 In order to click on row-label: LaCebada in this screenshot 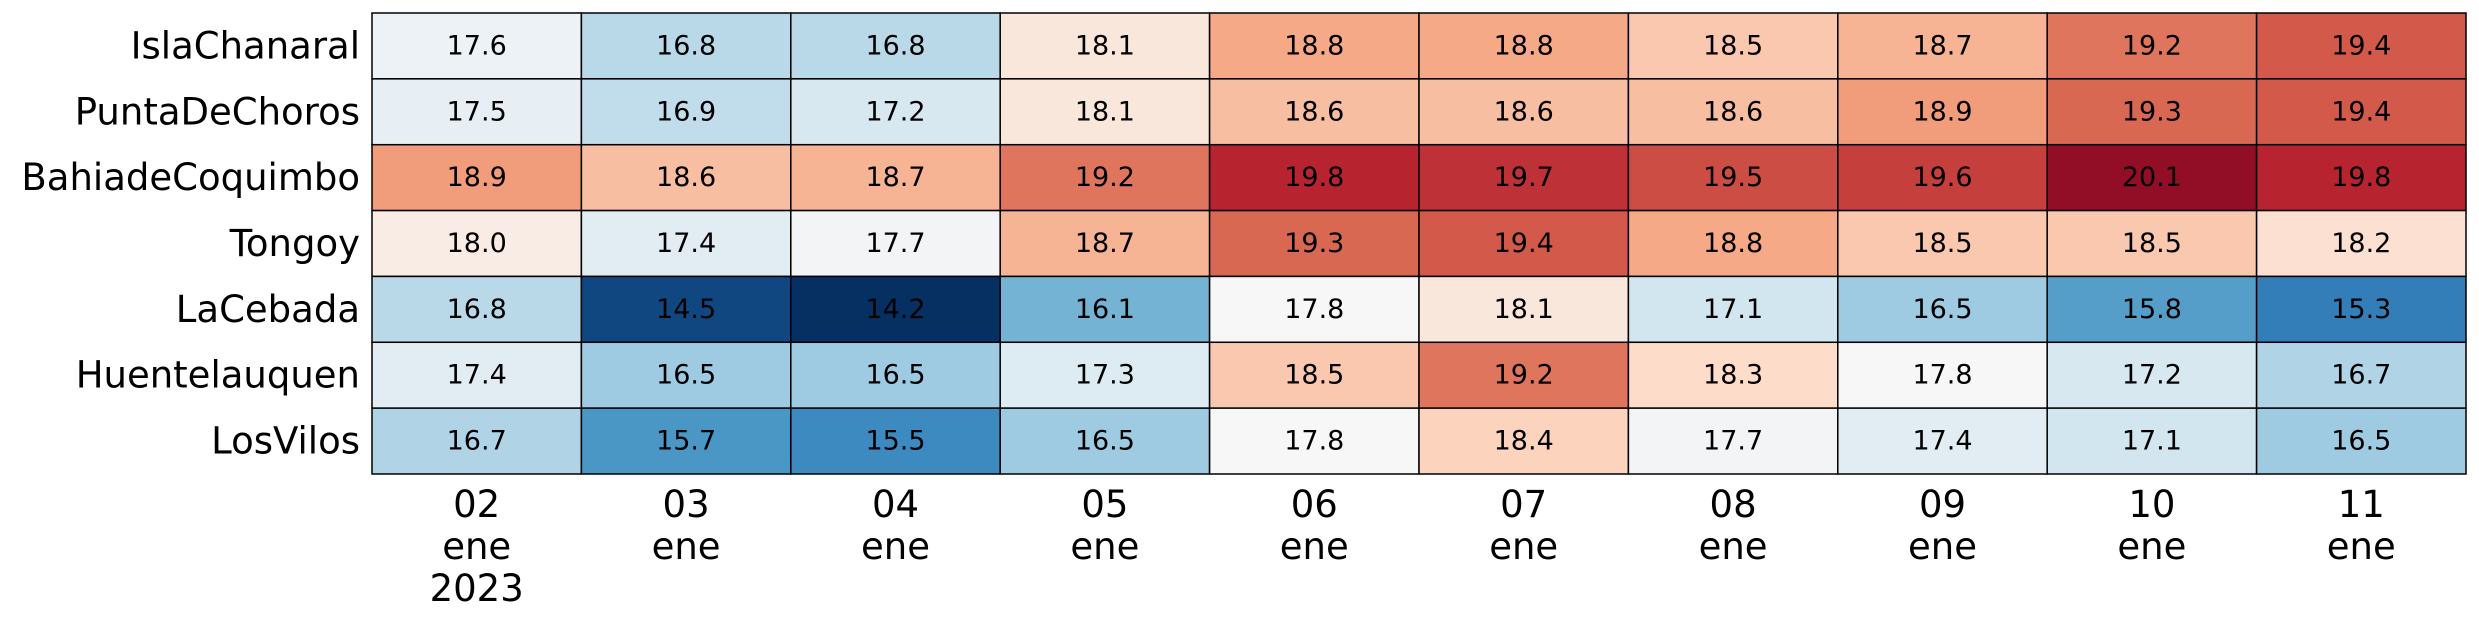, I will do `click(268, 309)`.